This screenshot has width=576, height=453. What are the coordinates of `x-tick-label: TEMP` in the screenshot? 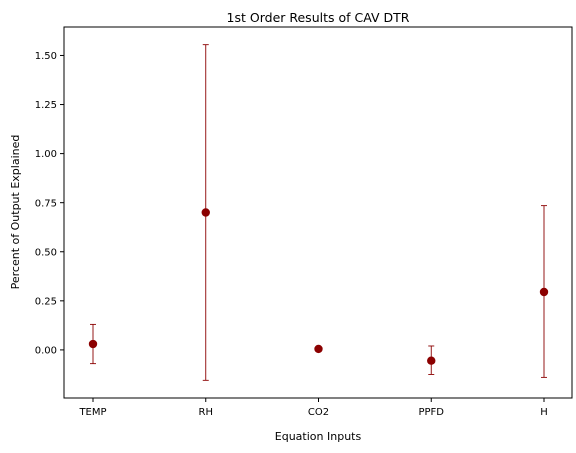 It's located at (92, 412).